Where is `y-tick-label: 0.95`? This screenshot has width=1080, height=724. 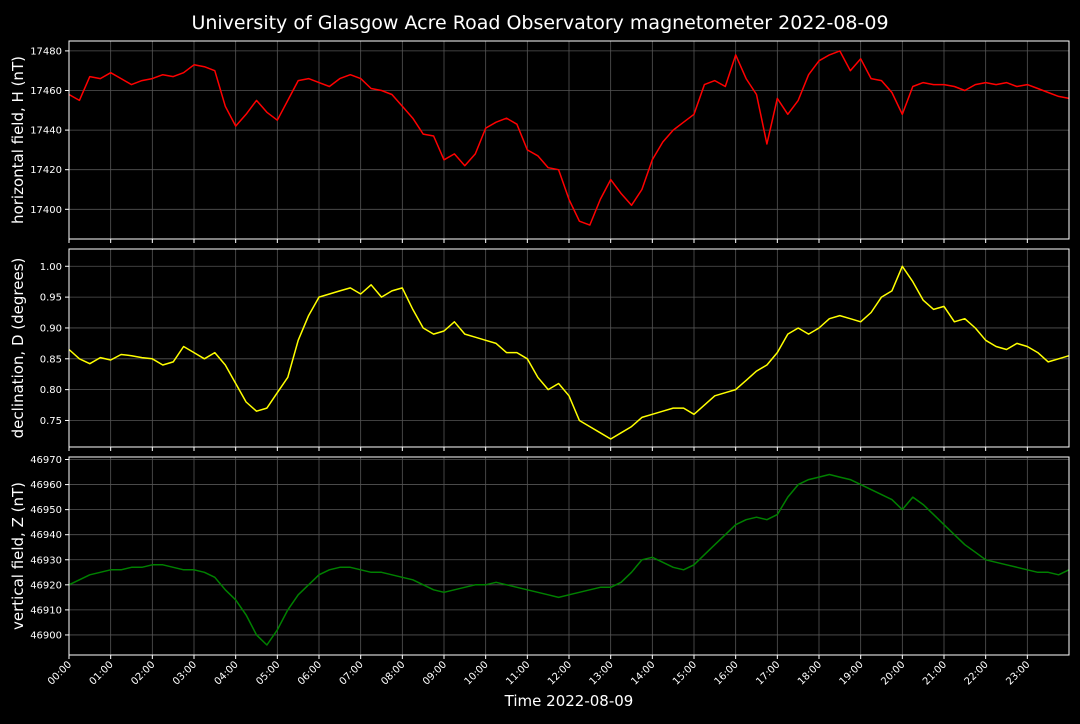
y-tick-label: 0.95 is located at coordinates (51, 298).